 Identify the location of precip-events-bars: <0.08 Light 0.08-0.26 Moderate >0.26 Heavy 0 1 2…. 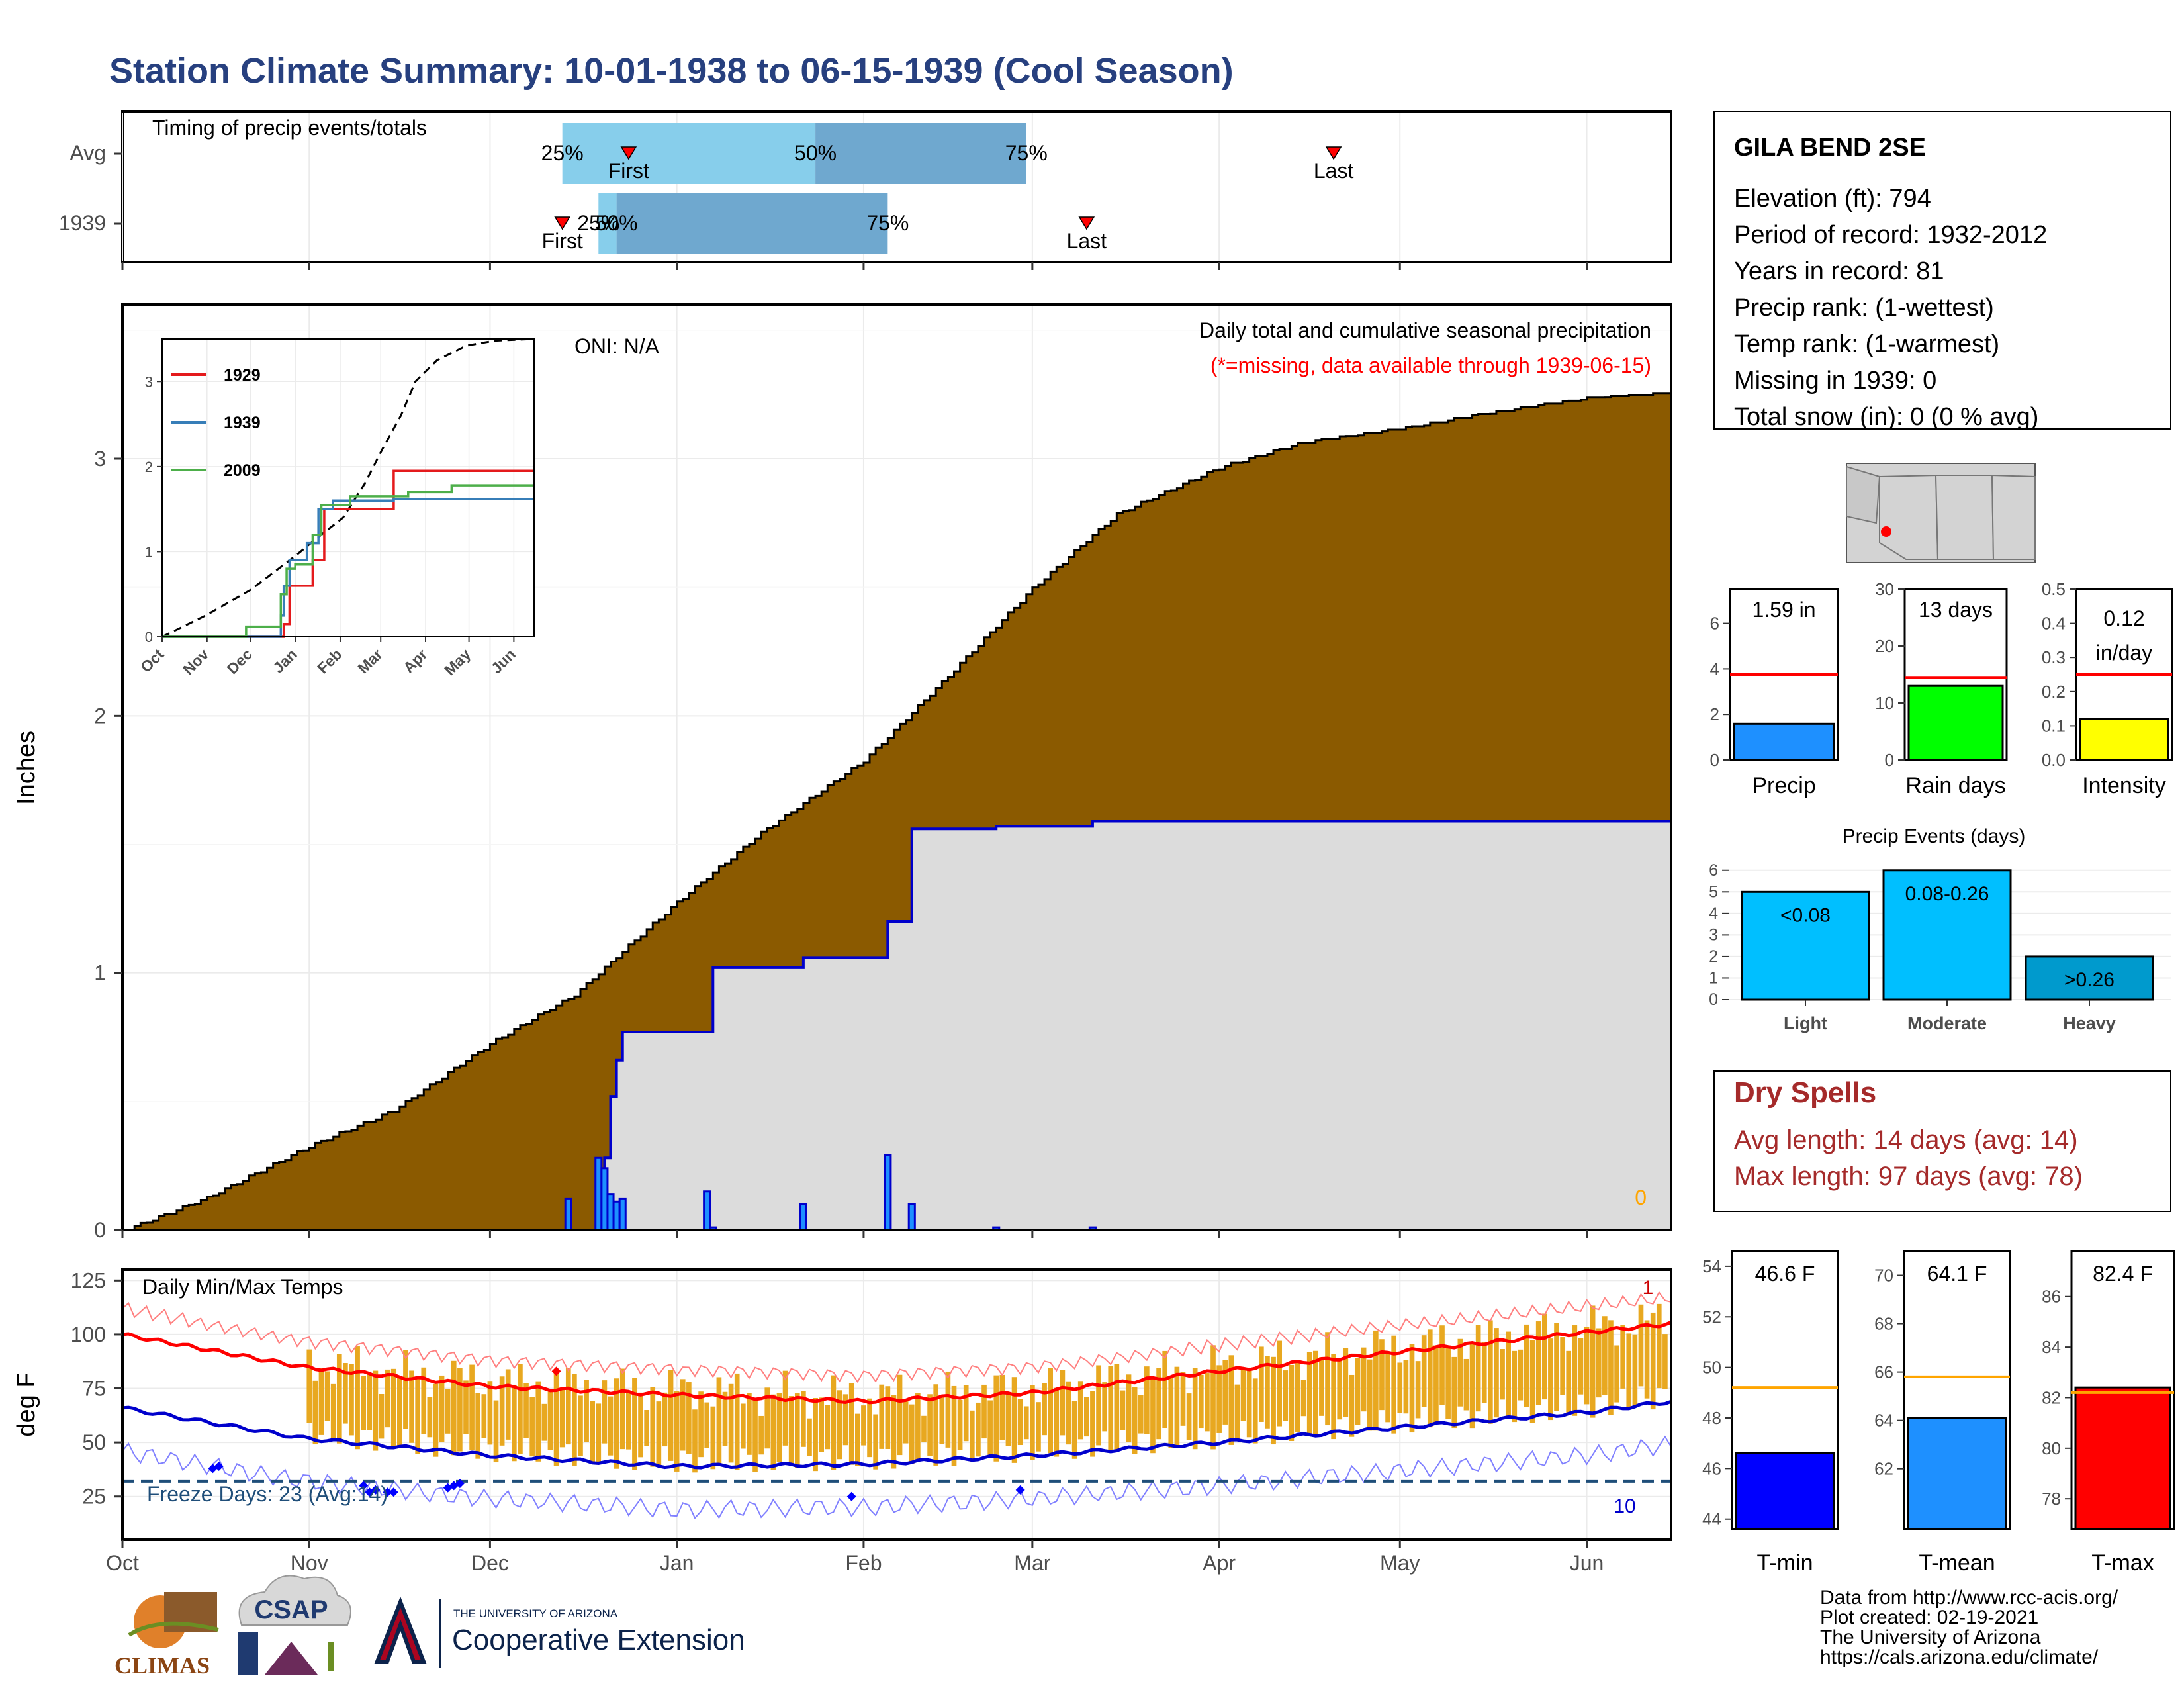
(1940, 947).